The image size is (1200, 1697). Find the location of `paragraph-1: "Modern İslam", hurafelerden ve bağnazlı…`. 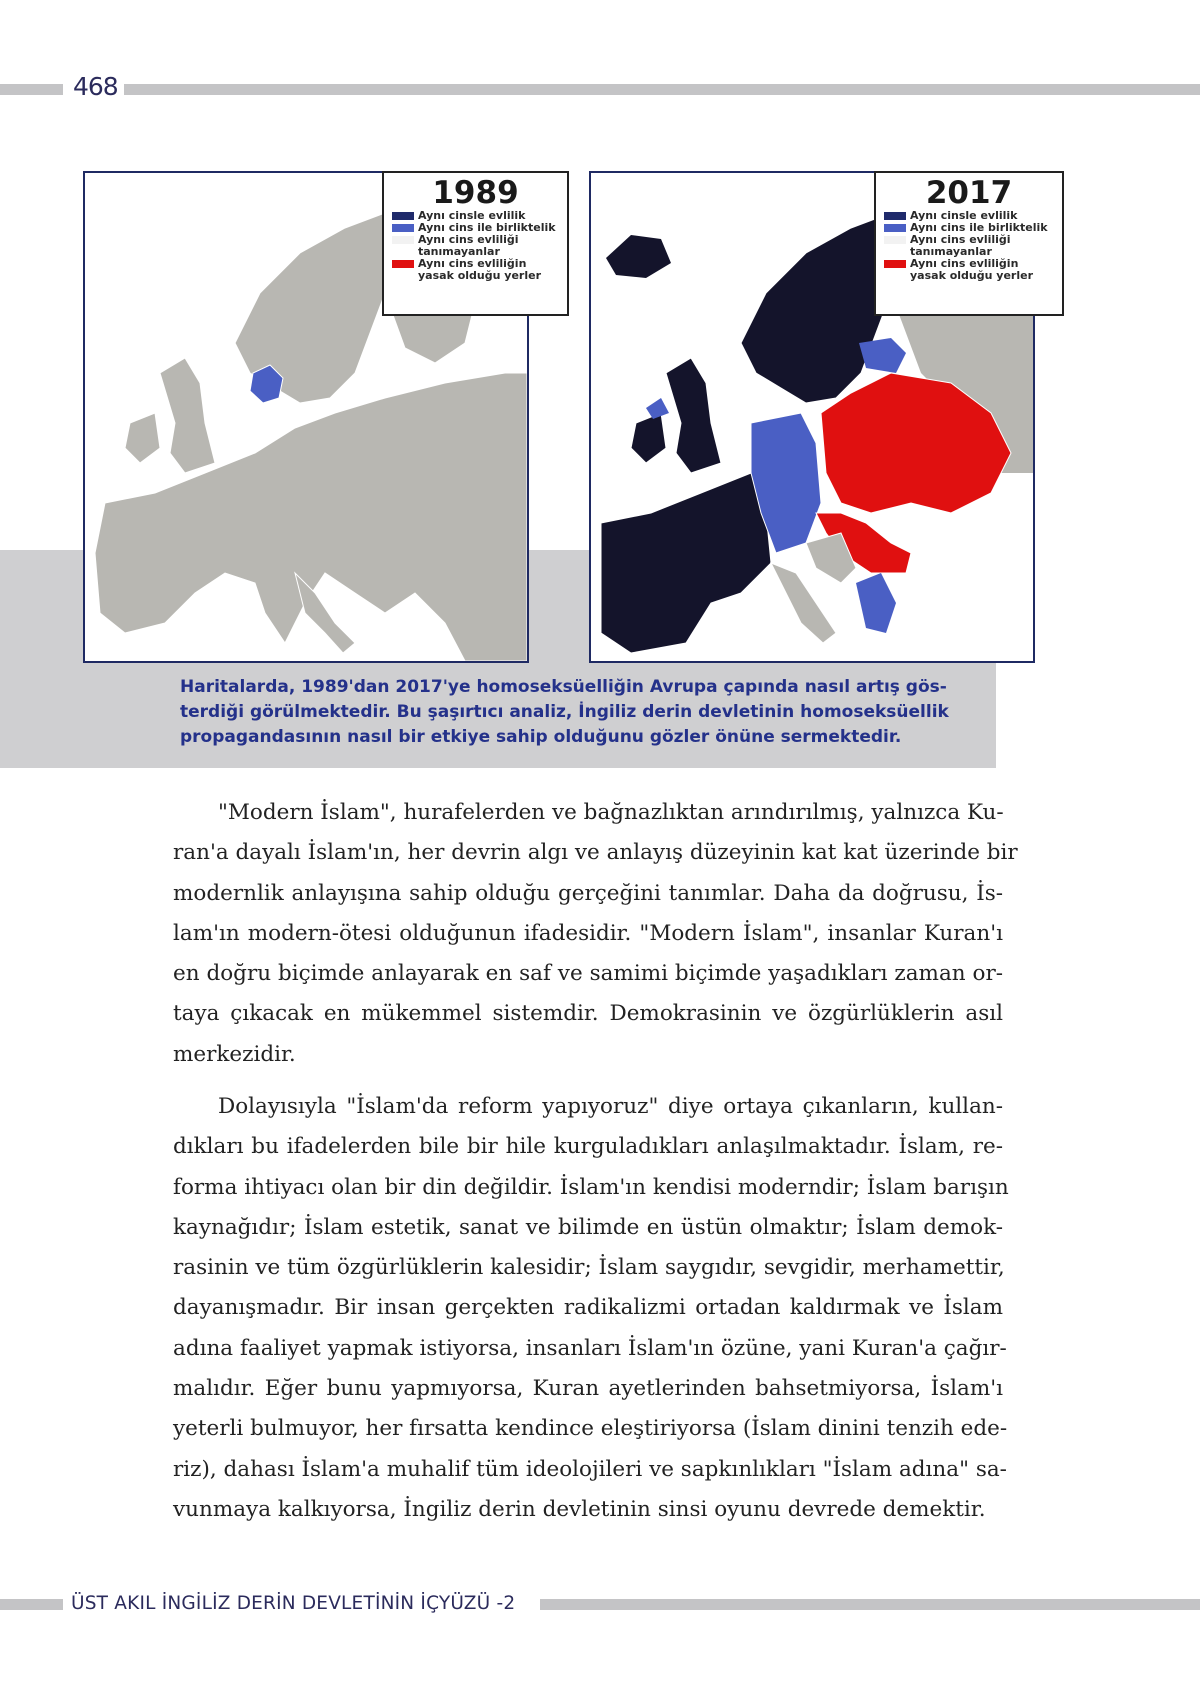

paragraph-1: "Modern İslam", hurafelerden ve bağnazlı… is located at coordinates (595, 934).